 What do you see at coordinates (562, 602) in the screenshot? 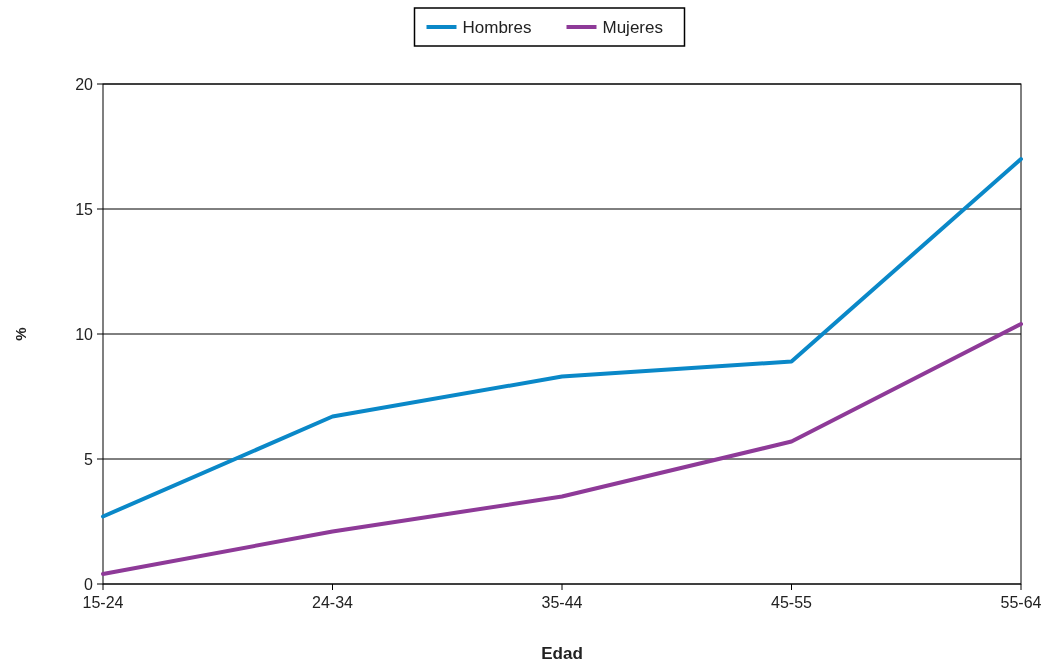
I see `x-tick-label: 35-44` at bounding box center [562, 602].